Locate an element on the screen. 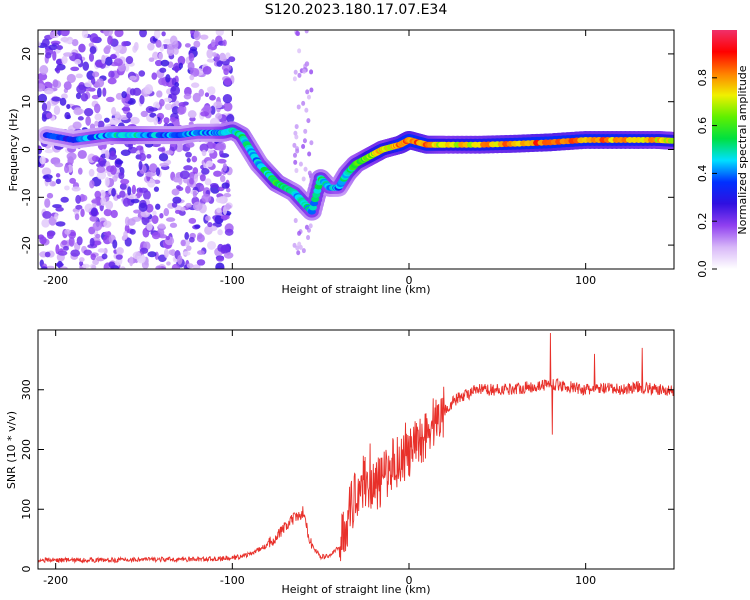  y-tick-label: 20 is located at coordinates (26, 54).